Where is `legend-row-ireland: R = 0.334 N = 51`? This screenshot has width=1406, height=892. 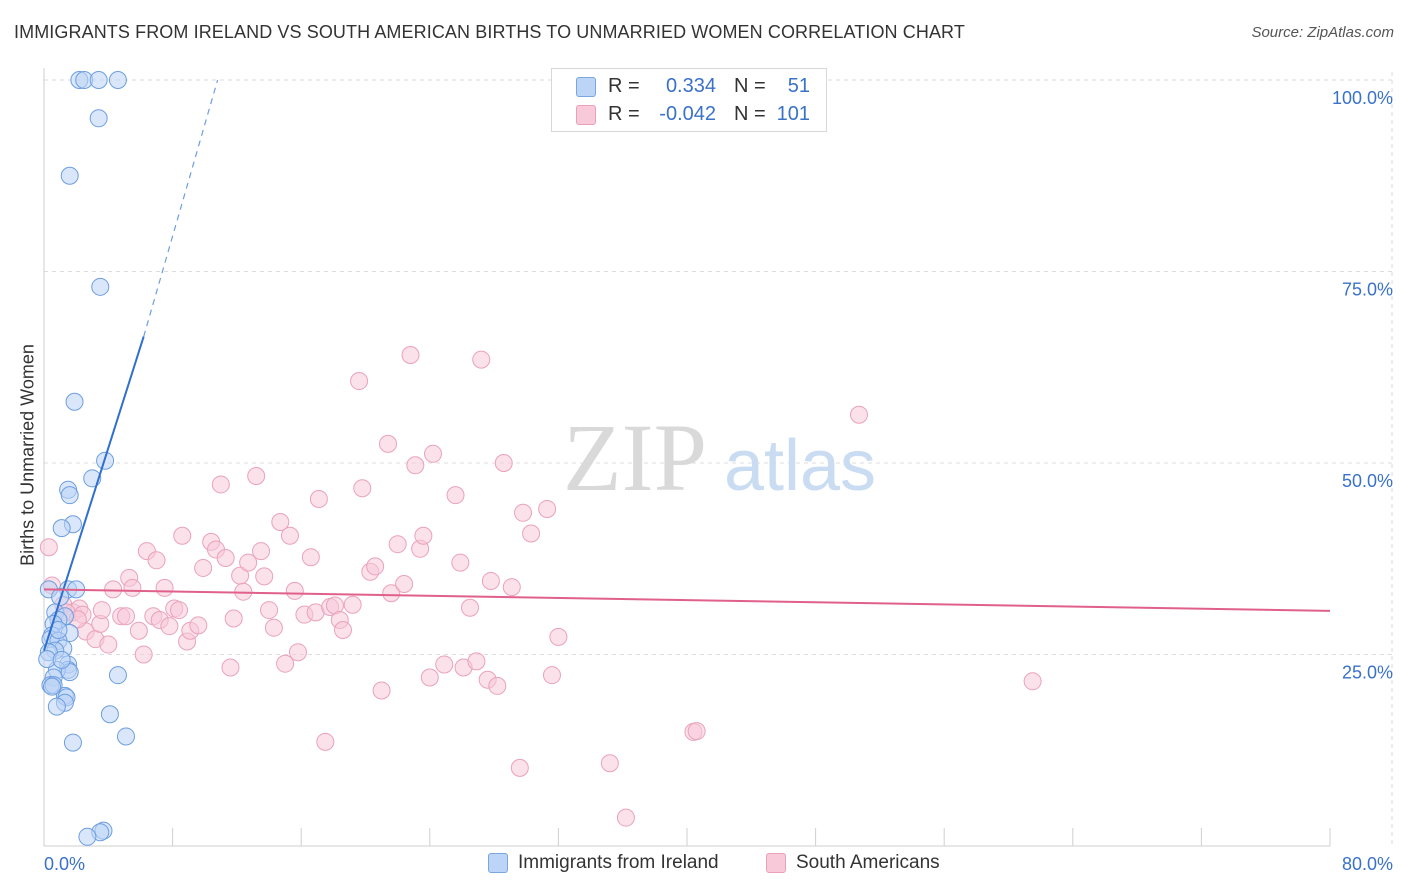 legend-row-ireland: R = 0.334 N = 51 is located at coordinates (693, 86).